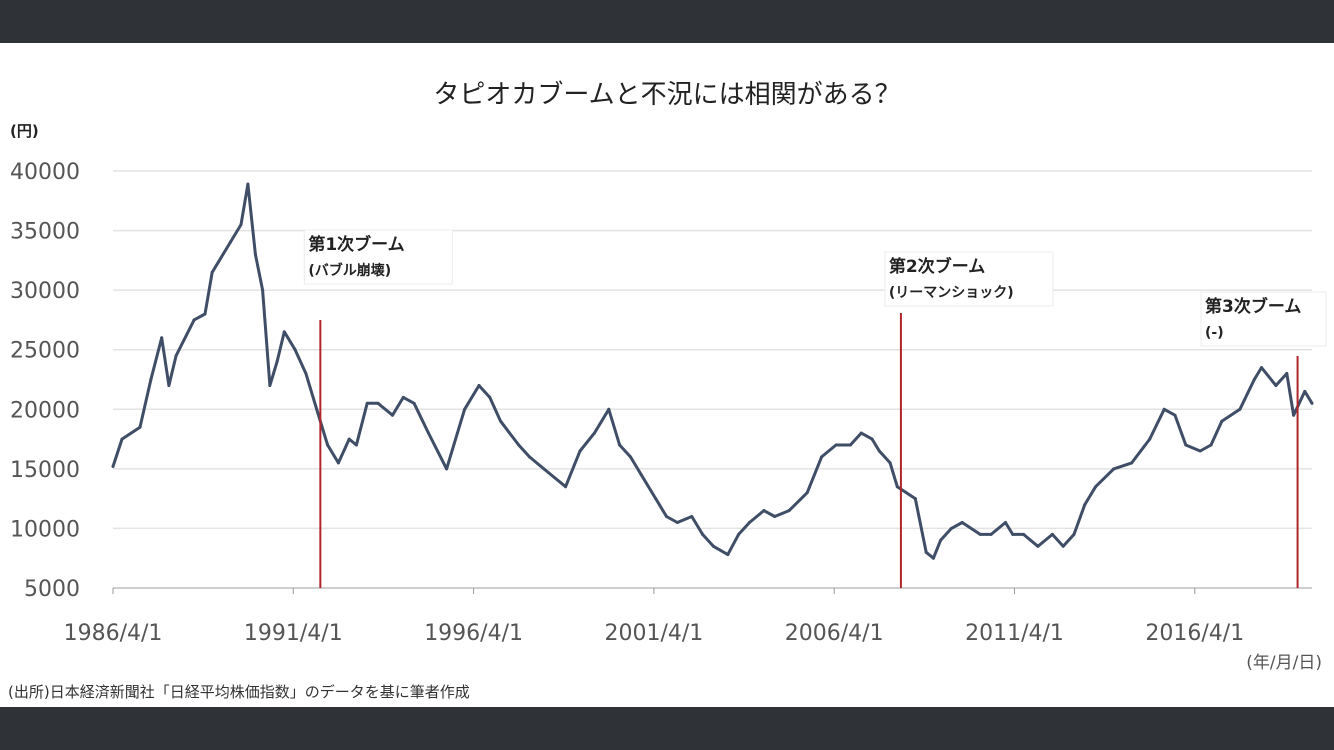 The width and height of the screenshot is (1334, 750). Describe the element at coordinates (239, 692) in the screenshot. I see `source-note: (出所)日本経済新聞社「日経平均株価指数」のデータを基に筆者作成` at that location.